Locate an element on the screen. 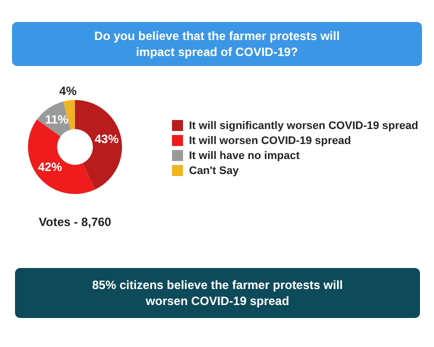 The height and width of the screenshot is (347, 434). legend-label: It will have no impact is located at coordinates (244, 156).